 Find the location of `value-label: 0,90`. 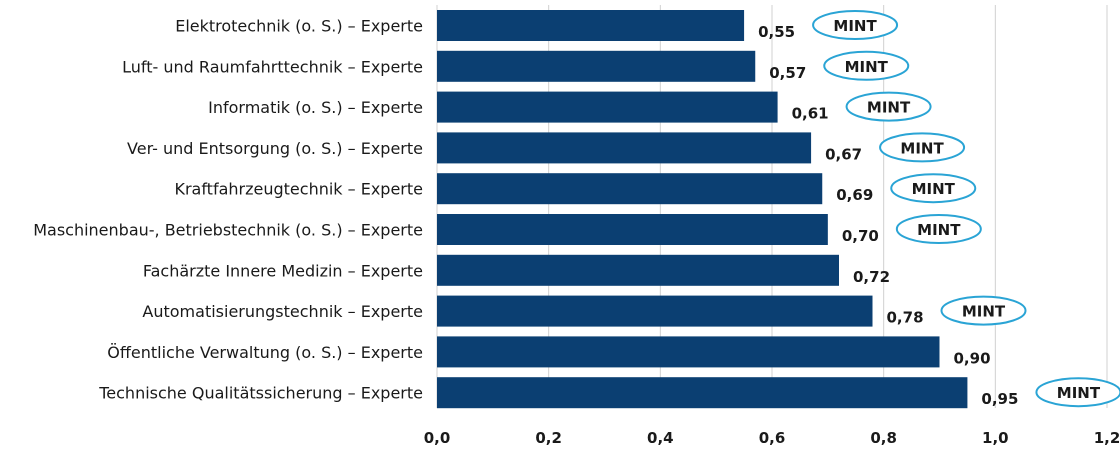

value-label: 0,90 is located at coordinates (972, 358).